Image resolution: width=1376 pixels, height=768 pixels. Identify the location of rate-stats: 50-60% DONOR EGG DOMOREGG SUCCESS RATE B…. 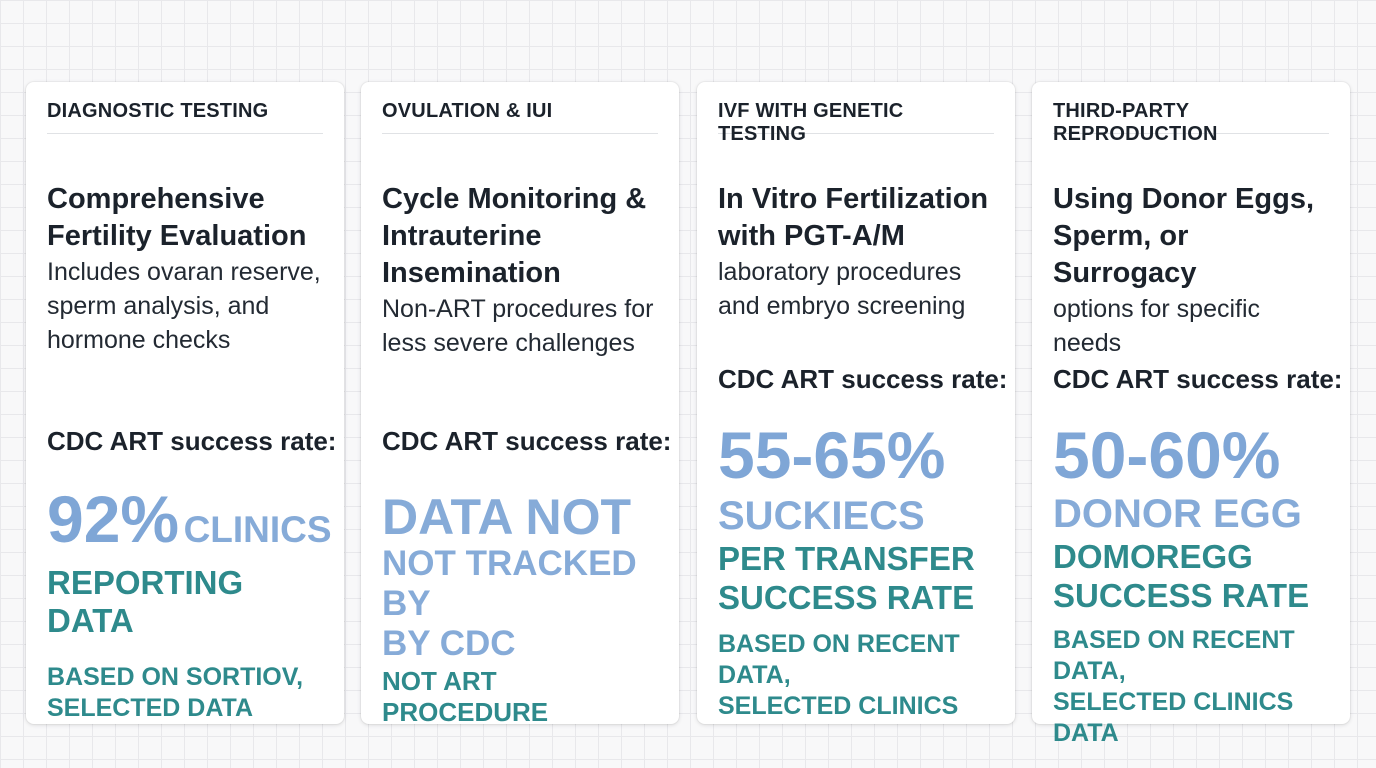
(1196, 585).